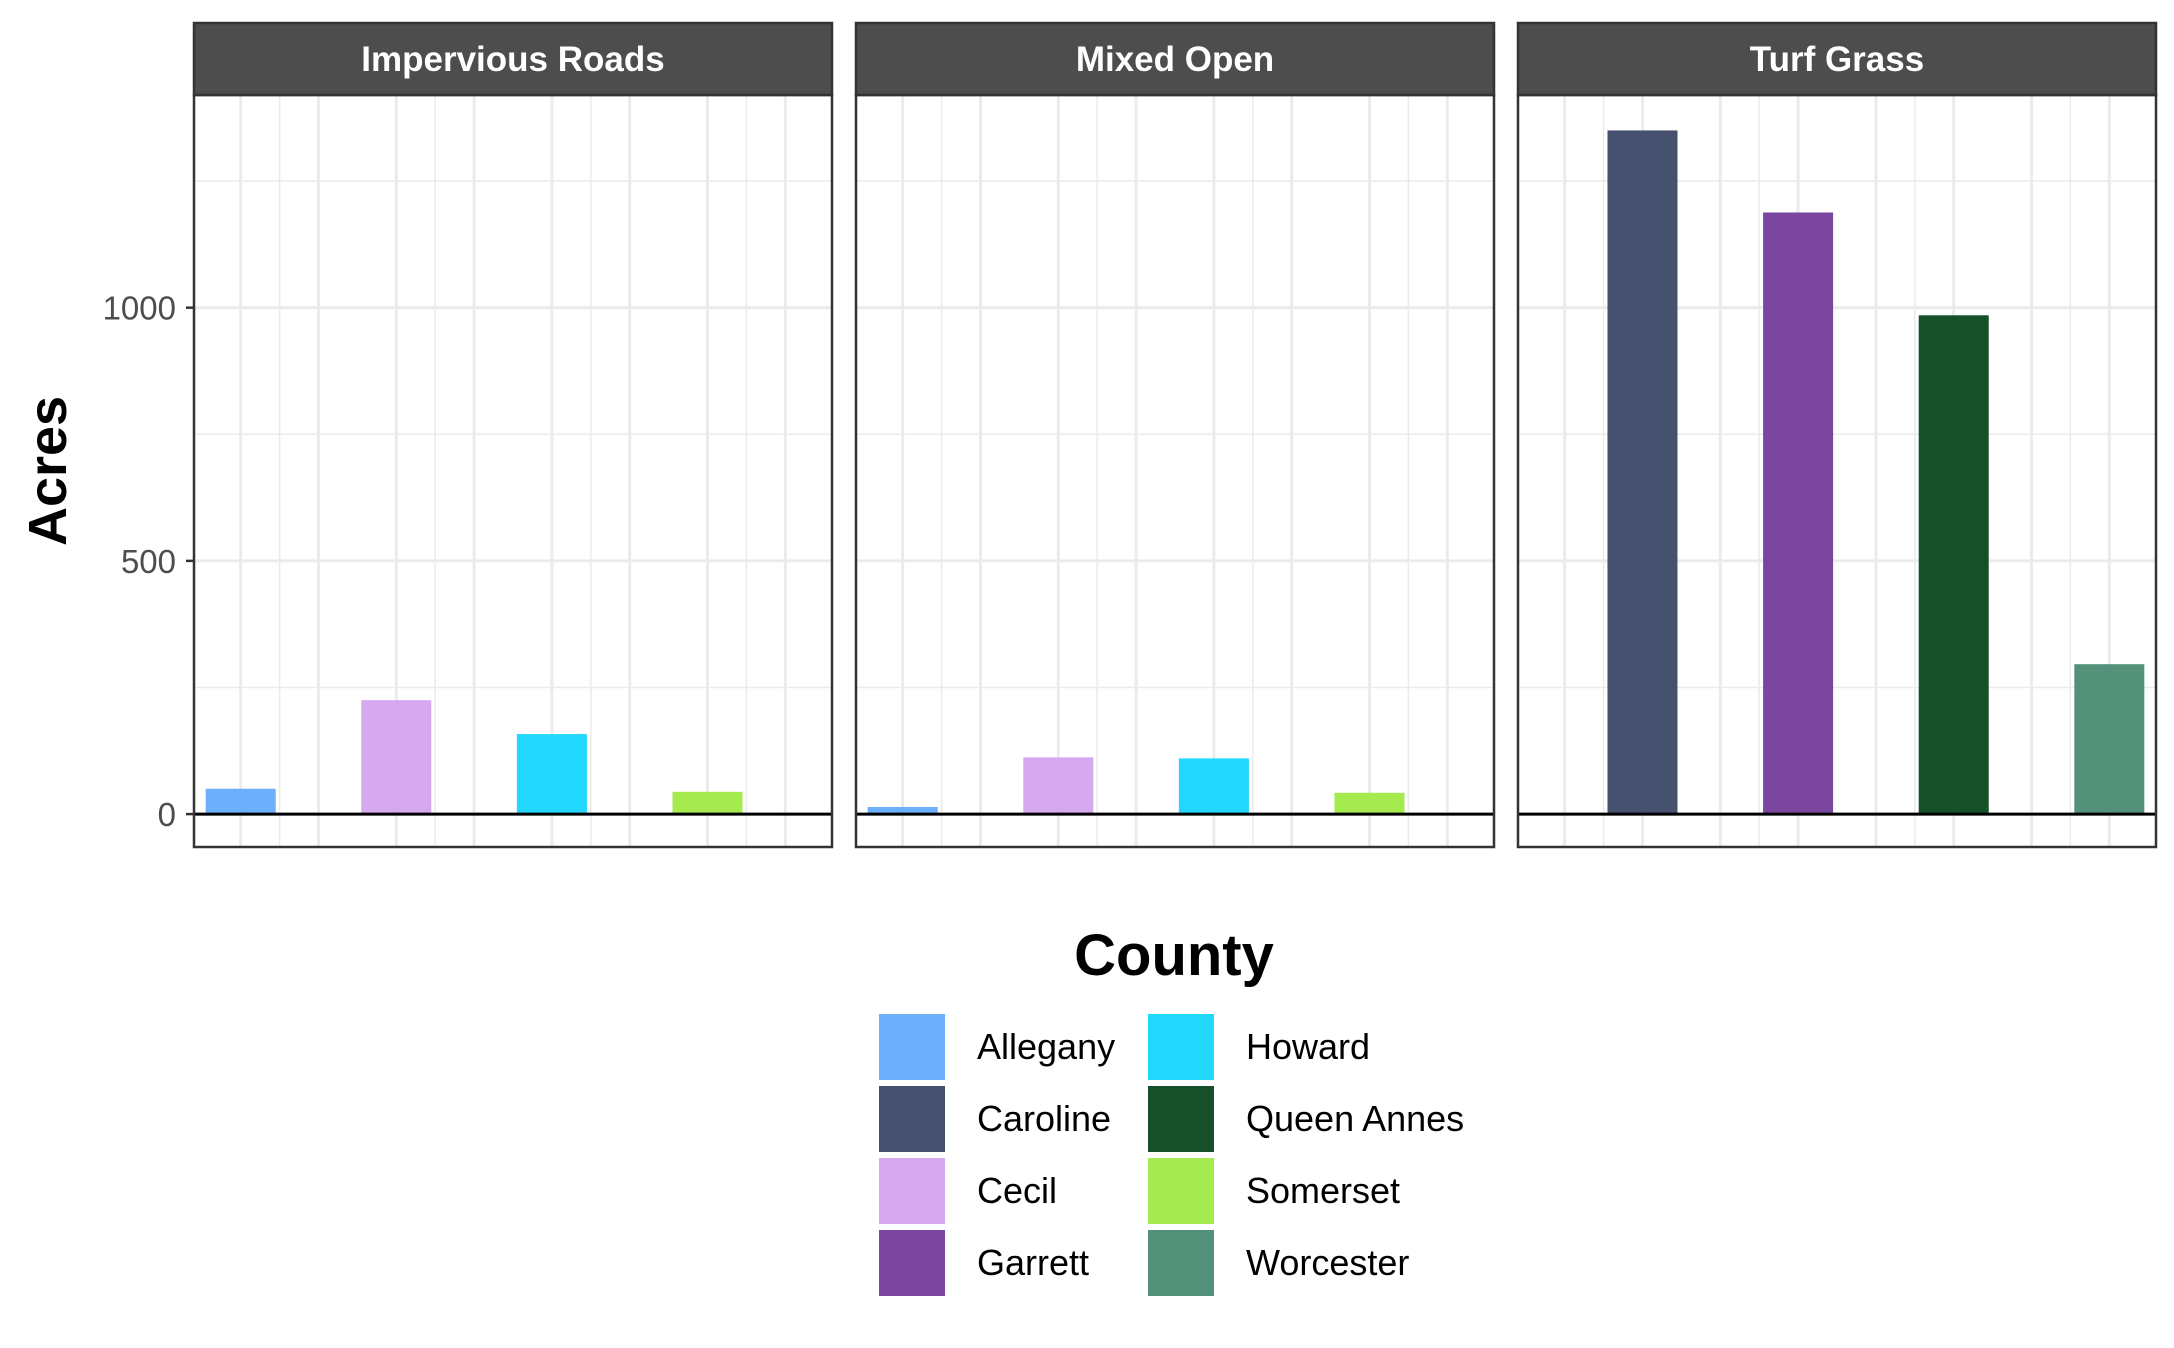  What do you see at coordinates (1327, 1262) in the screenshot?
I see `legend-label: Worcester` at bounding box center [1327, 1262].